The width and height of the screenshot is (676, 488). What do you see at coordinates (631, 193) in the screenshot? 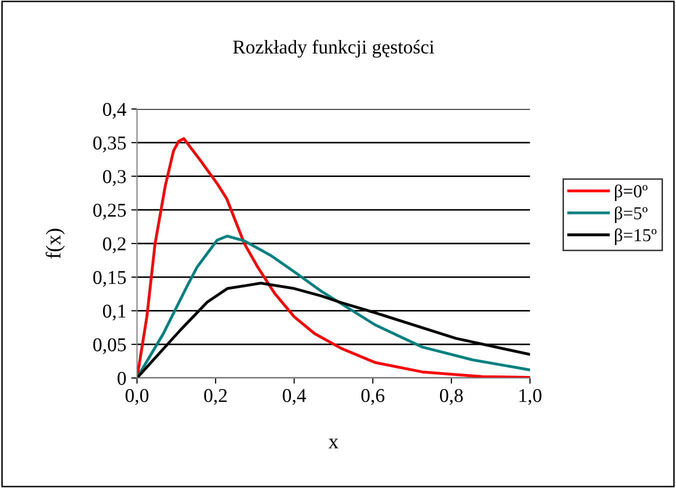
I see `legend-label: β=0º` at bounding box center [631, 193].